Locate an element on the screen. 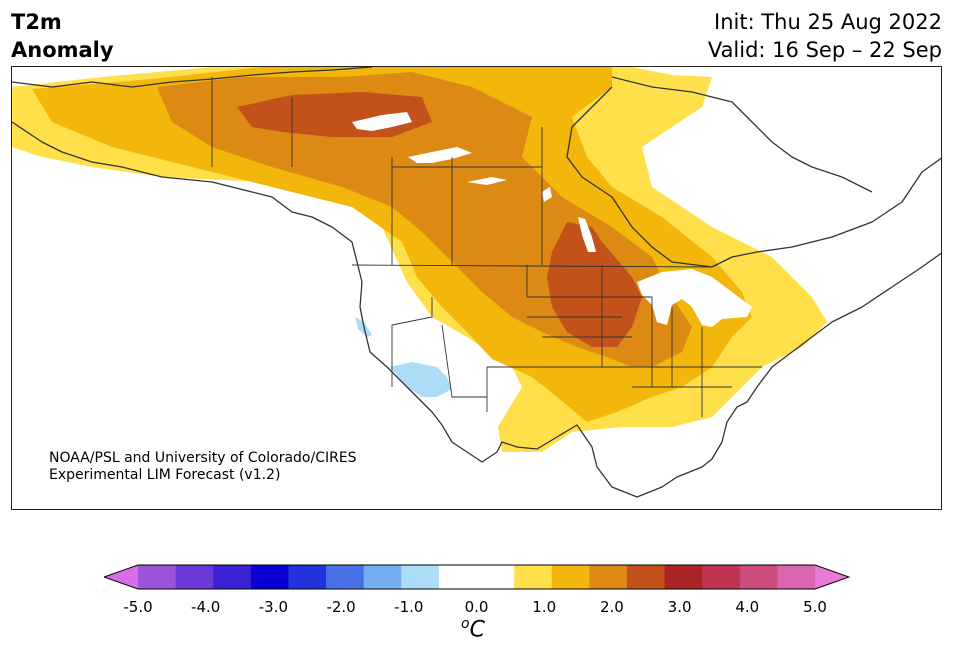 This screenshot has height=656, width=953. anomaly-field-dark-orange-midwest is located at coordinates (594, 284).